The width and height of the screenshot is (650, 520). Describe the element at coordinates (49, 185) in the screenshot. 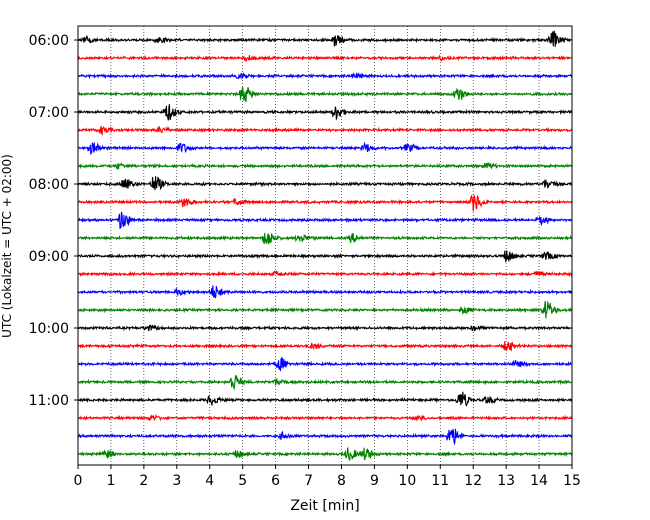

I see `y-tick-label: 08:00` at that location.